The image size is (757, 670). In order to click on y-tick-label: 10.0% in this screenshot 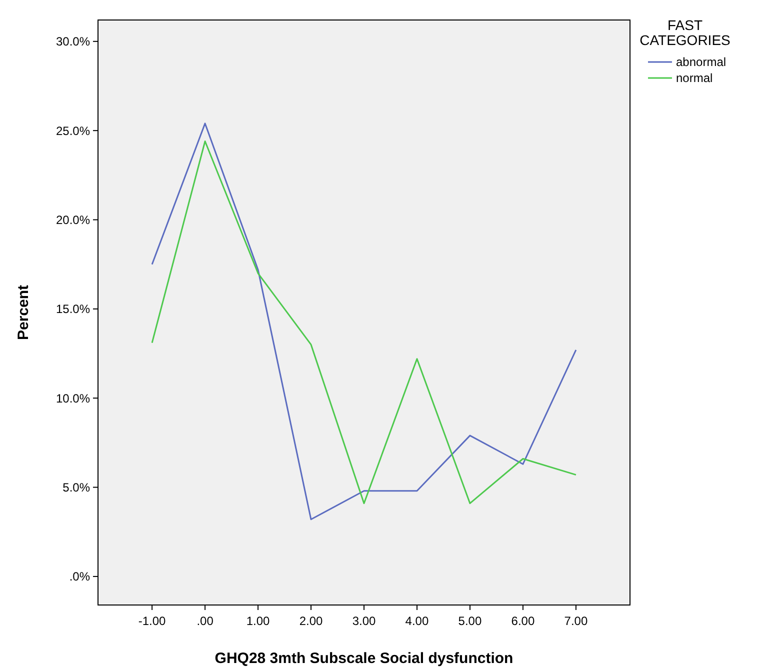, I will do `click(73, 398)`.